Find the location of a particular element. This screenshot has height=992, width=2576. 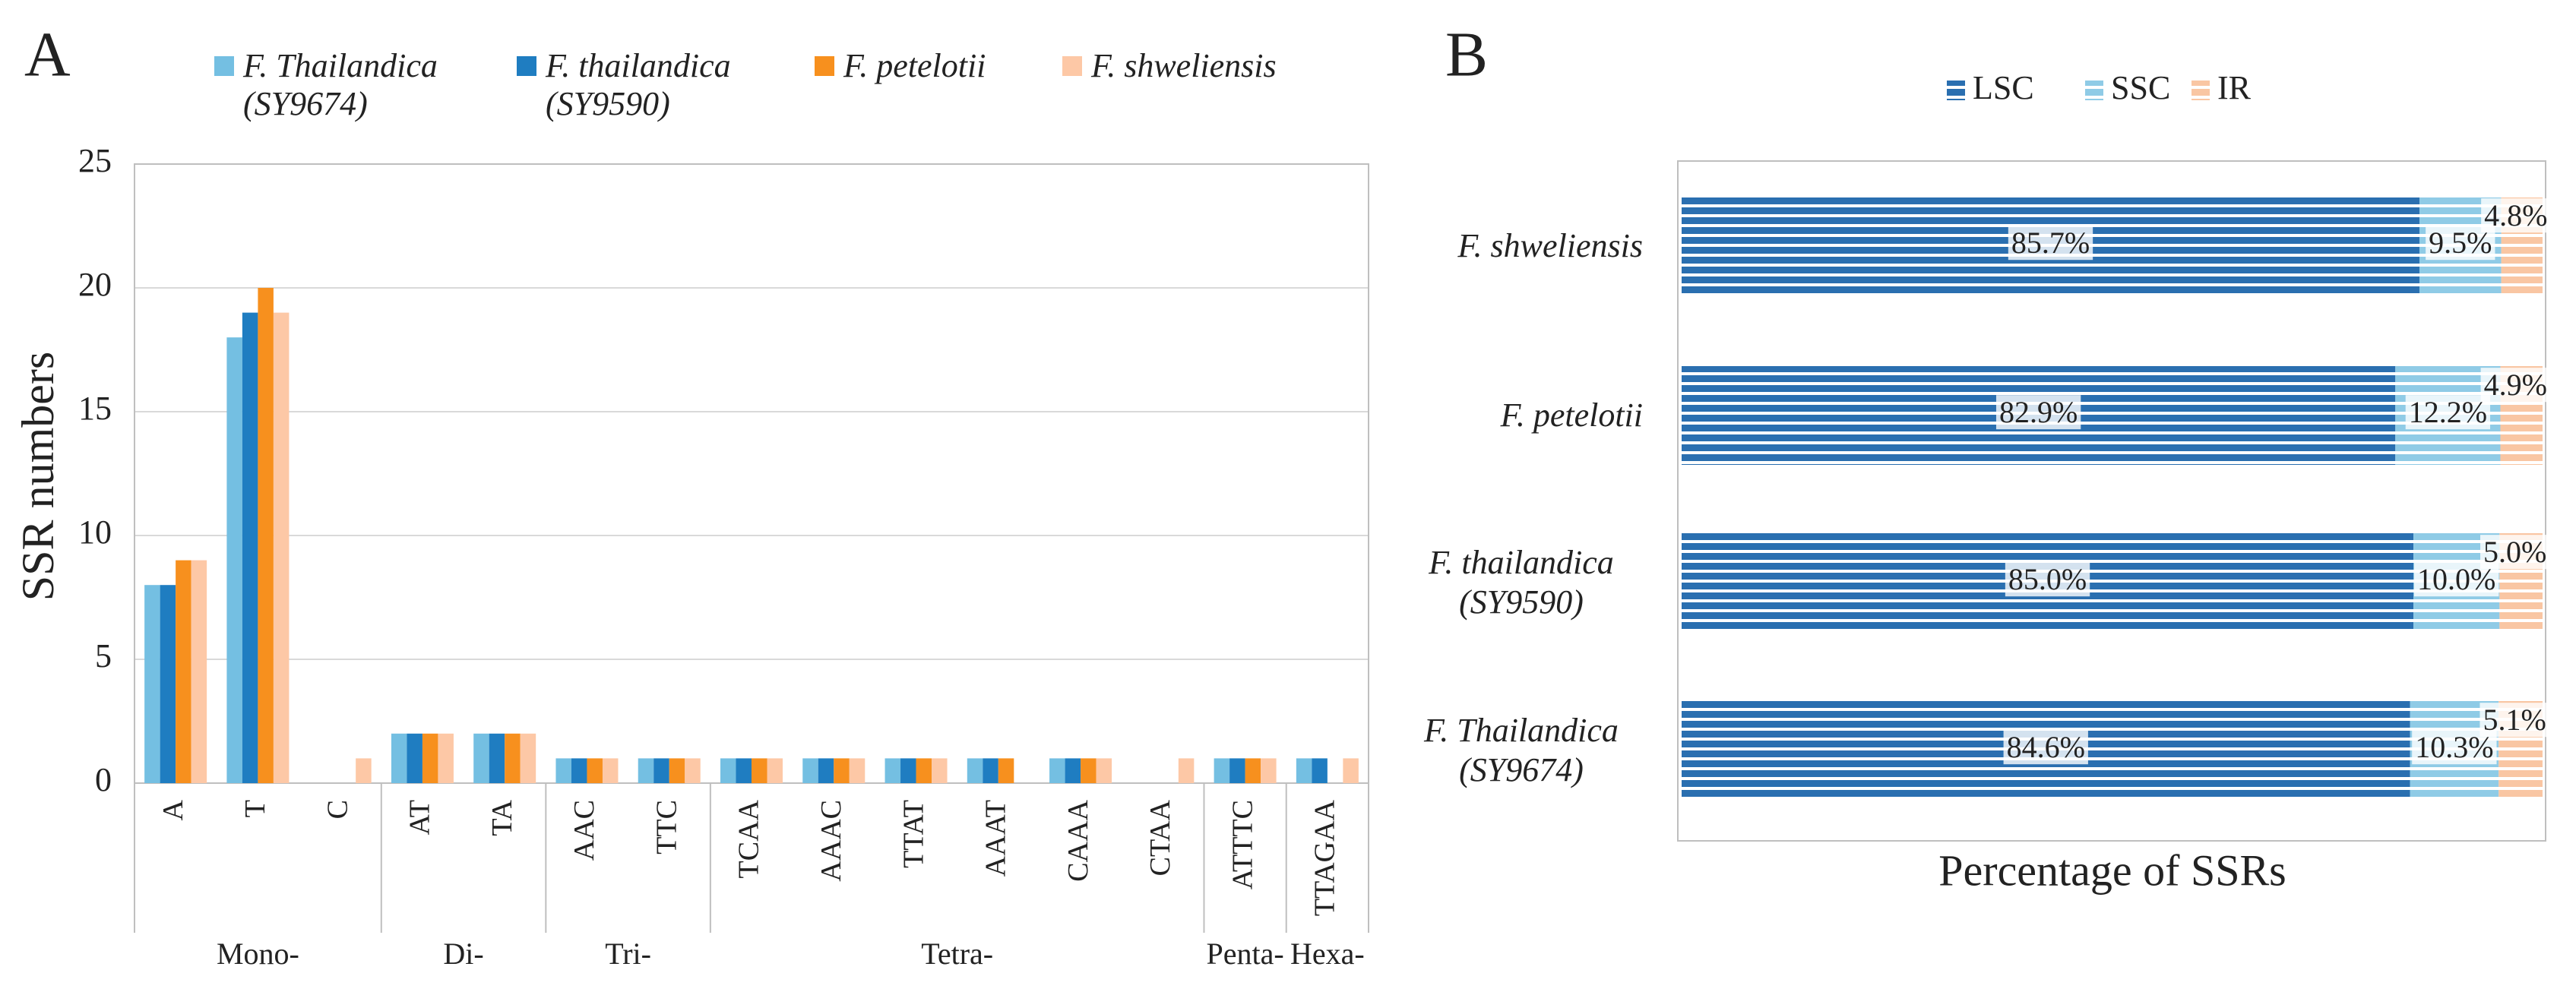

x-tick-label: AAAT is located at coordinates (996, 839).